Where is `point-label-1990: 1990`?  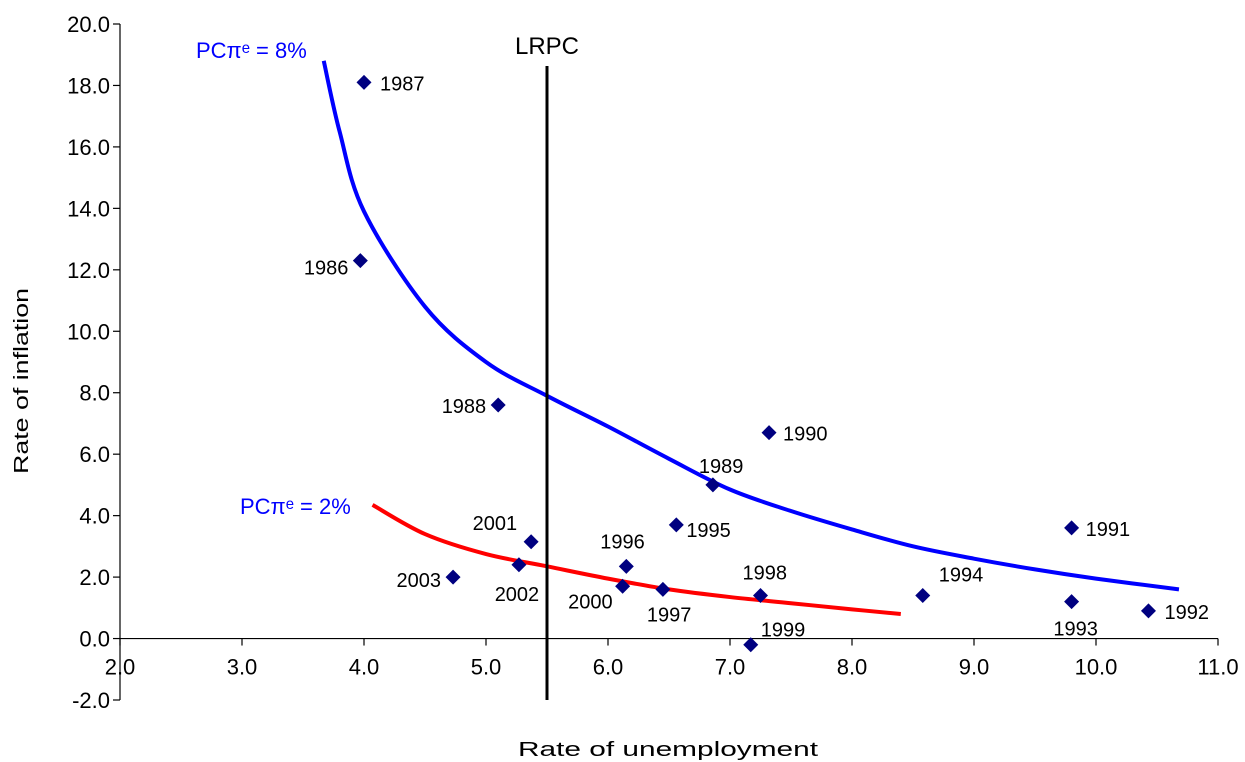 point-label-1990: 1990 is located at coordinates (805, 435).